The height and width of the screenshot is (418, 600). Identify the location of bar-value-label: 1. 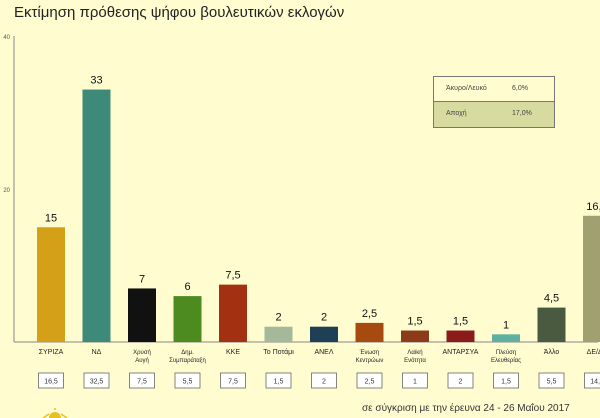
(506, 325).